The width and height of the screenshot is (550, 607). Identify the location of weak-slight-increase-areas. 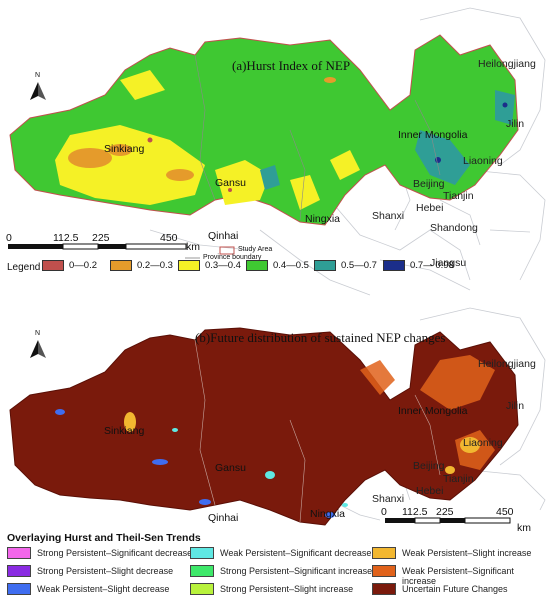
(302, 443).